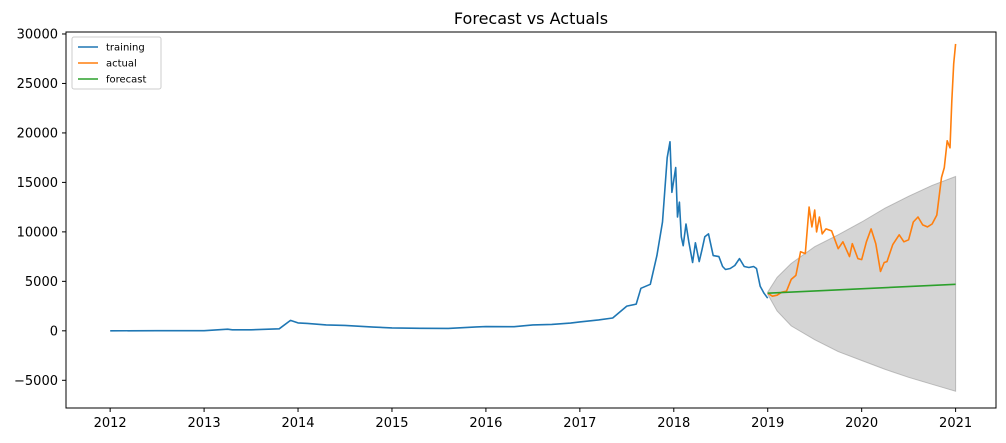 The image size is (1006, 443). Describe the element at coordinates (121, 64) in the screenshot. I see `legend-label-actual: actual` at that location.